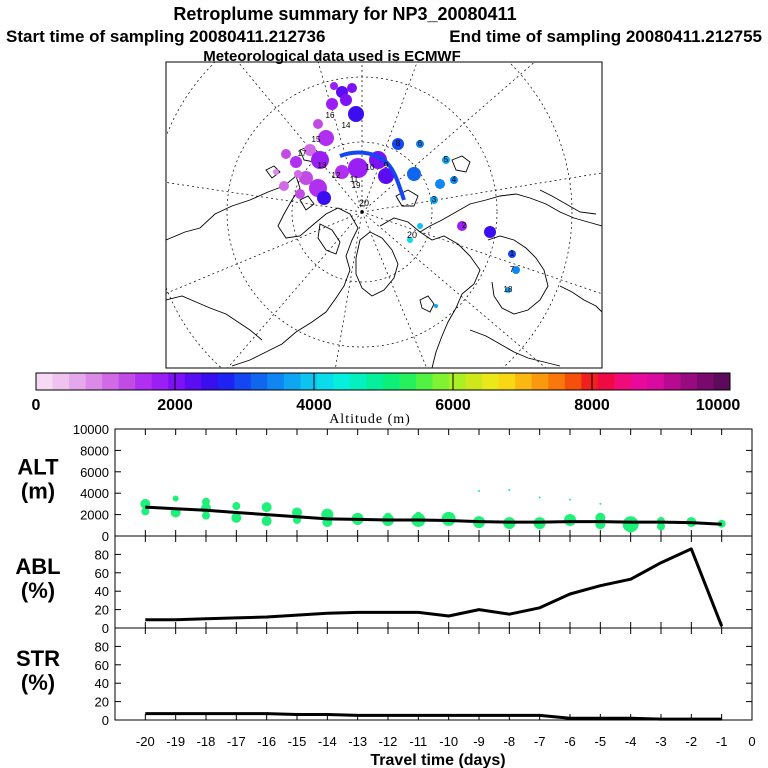 The image size is (768, 768). I want to click on y-axis-label: ALT, so click(38, 467).